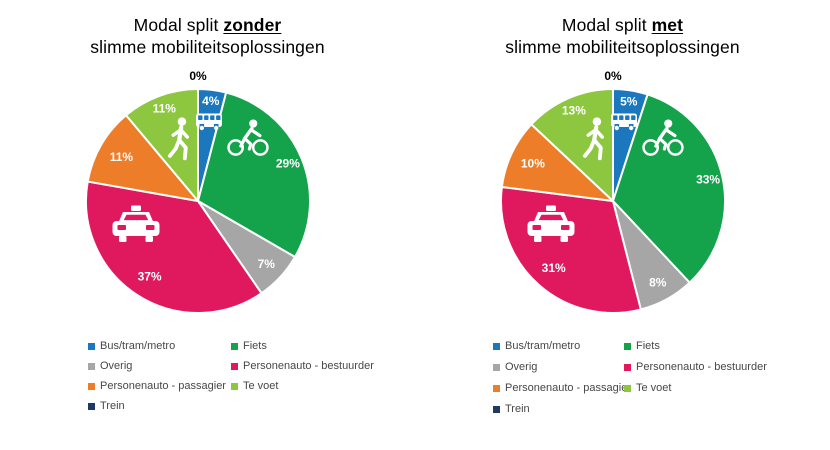  I want to click on pie-label-personenauto-bestuurder: 37%, so click(150, 276).